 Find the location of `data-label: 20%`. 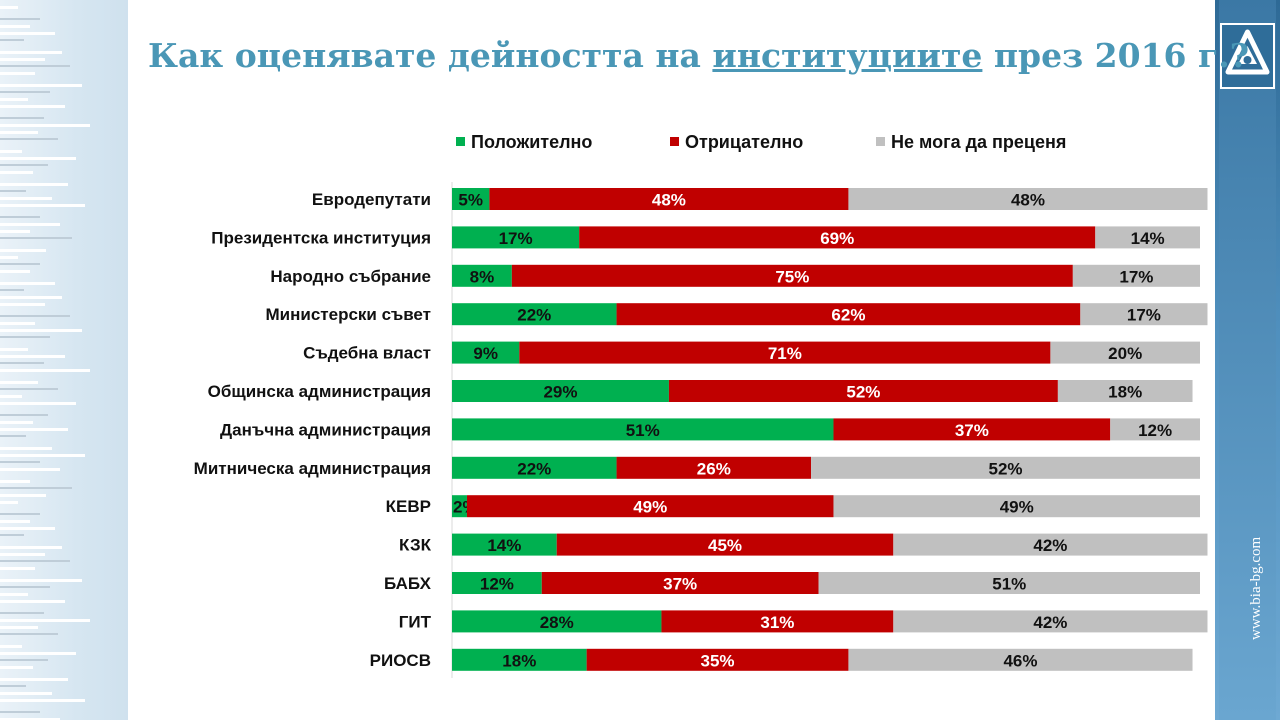

data-label: 20% is located at coordinates (1125, 353).